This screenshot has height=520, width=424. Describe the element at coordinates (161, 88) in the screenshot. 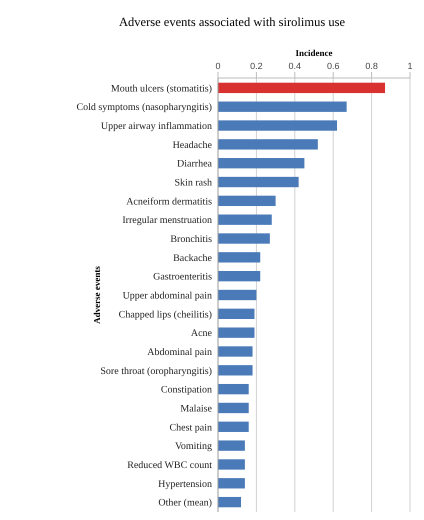

I see `y-tick-label: Mouth ulcers (stomatitis)` at that location.